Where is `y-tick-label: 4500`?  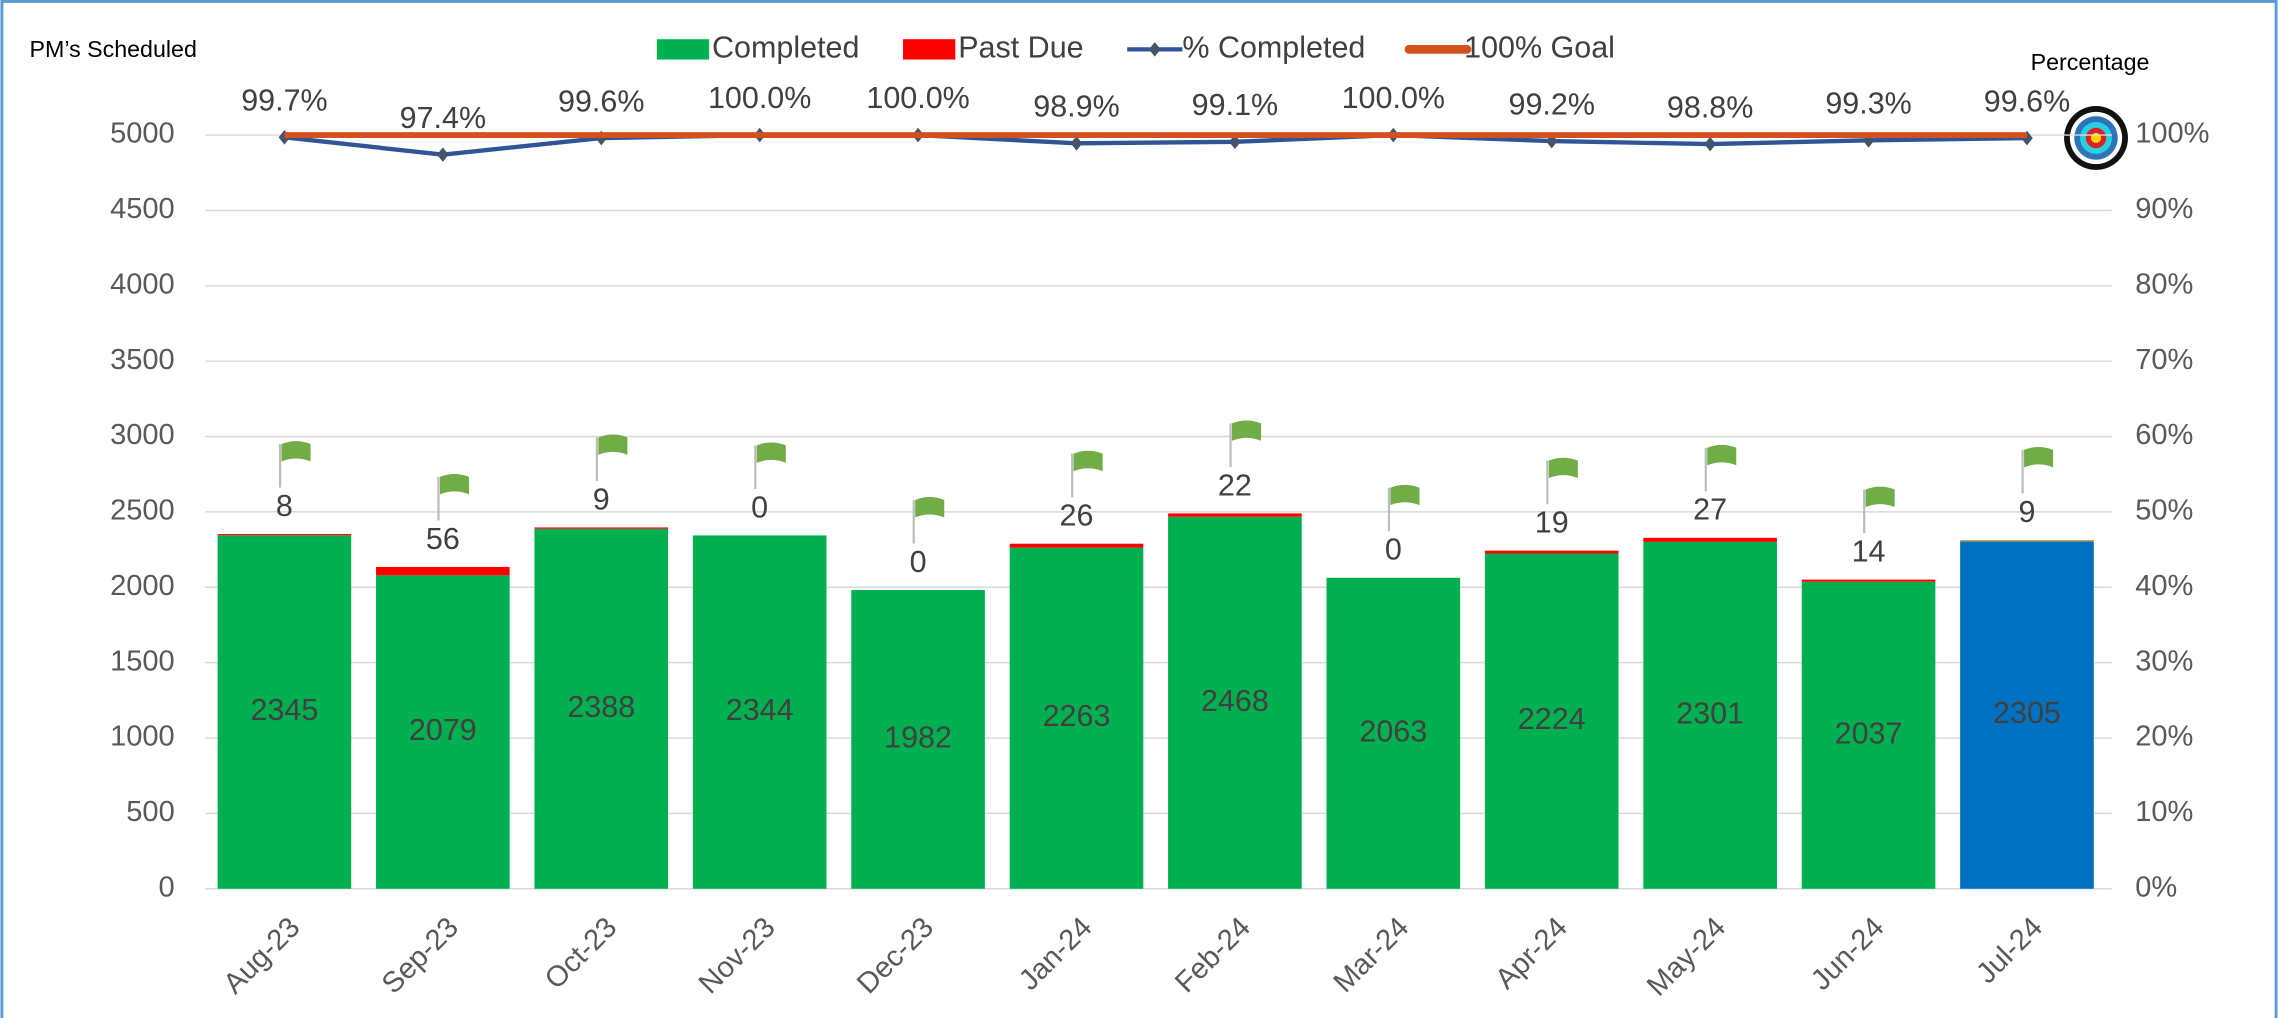 y-tick-label: 4500 is located at coordinates (142, 209).